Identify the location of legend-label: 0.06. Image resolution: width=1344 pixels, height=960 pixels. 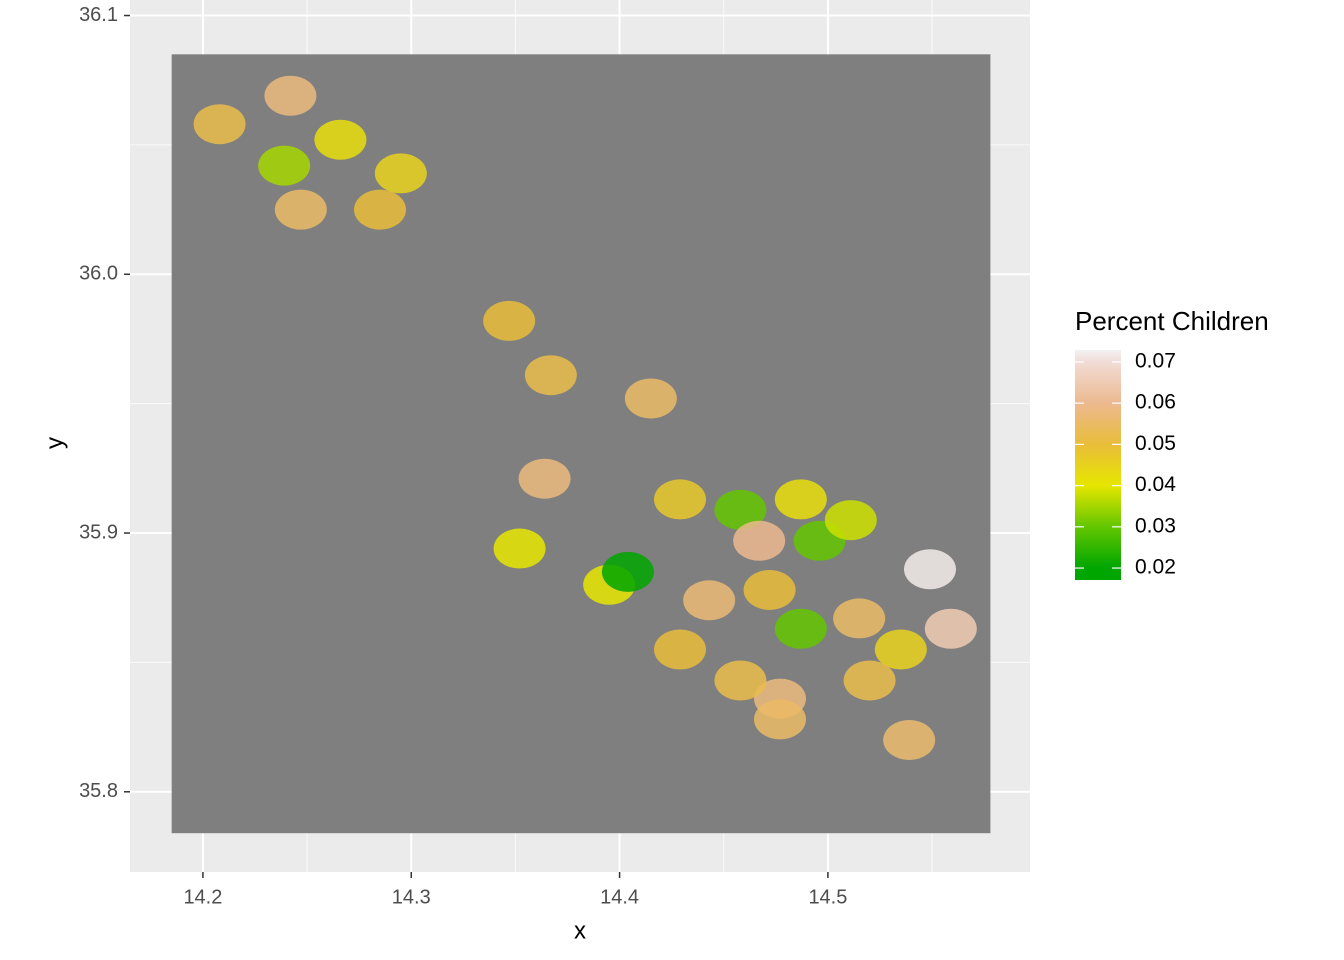
(1155, 402).